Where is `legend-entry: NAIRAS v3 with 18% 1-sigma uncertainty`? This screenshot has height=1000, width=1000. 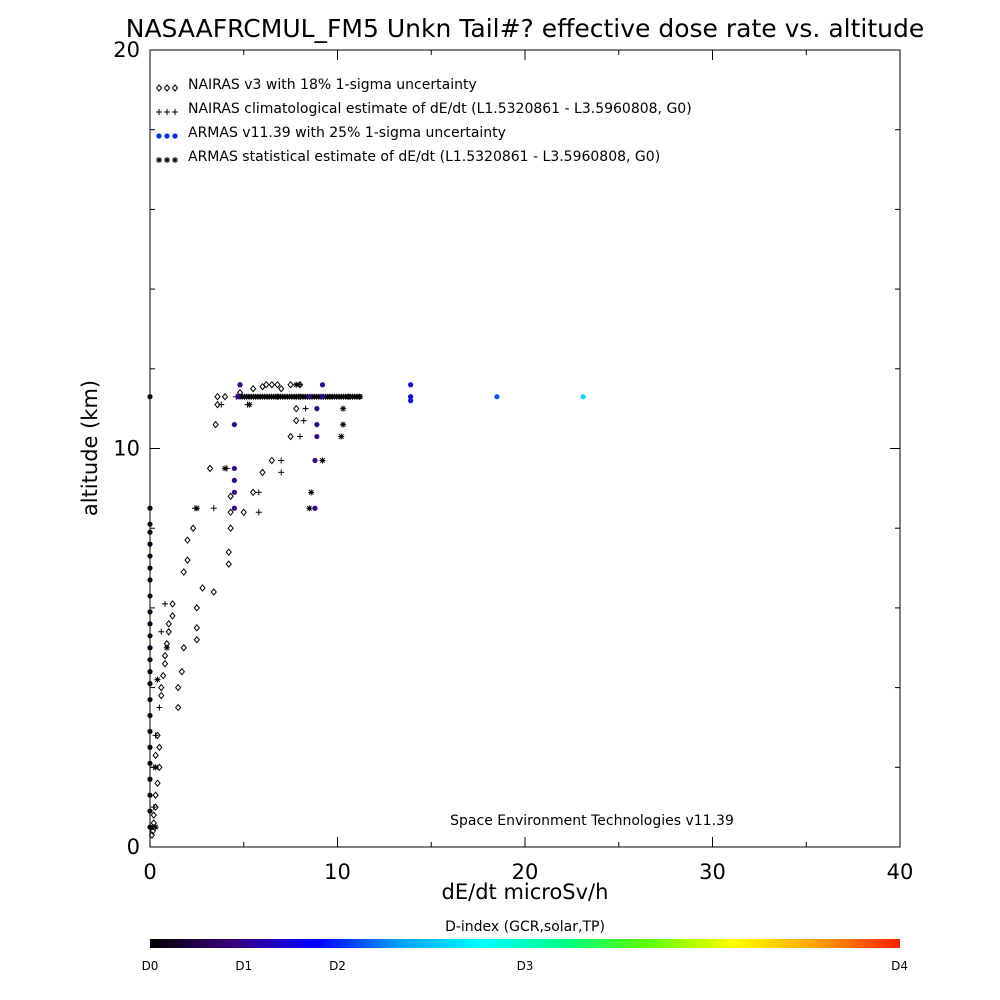 legend-entry: NAIRAS v3 with 18% 1-sigma uncertainty is located at coordinates (316, 85).